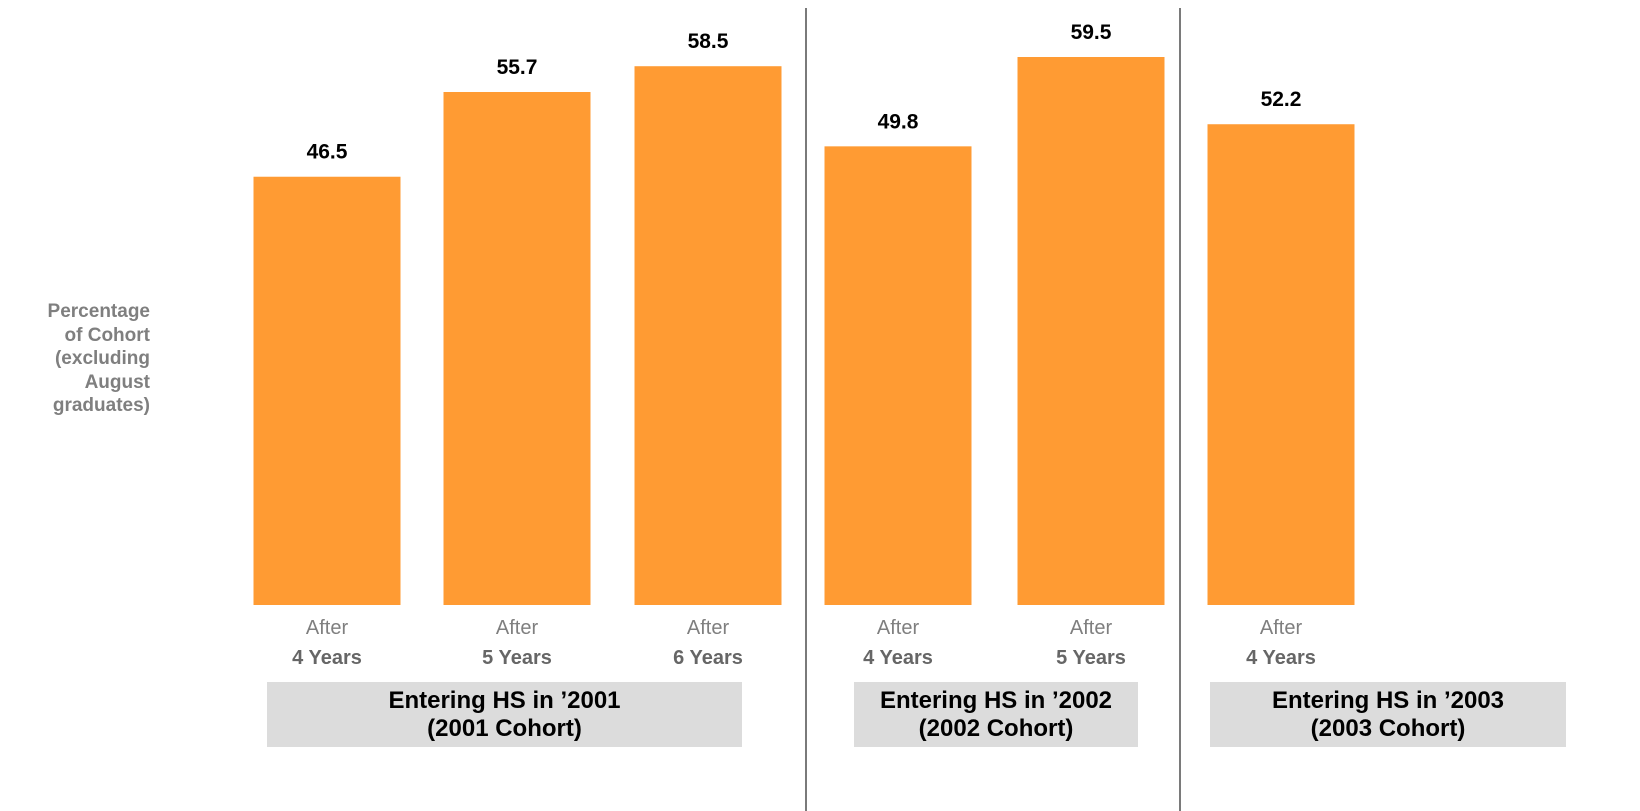 The width and height of the screenshot is (1640, 811). What do you see at coordinates (1281, 99) in the screenshot?
I see `bar-value-label: 52.2` at bounding box center [1281, 99].